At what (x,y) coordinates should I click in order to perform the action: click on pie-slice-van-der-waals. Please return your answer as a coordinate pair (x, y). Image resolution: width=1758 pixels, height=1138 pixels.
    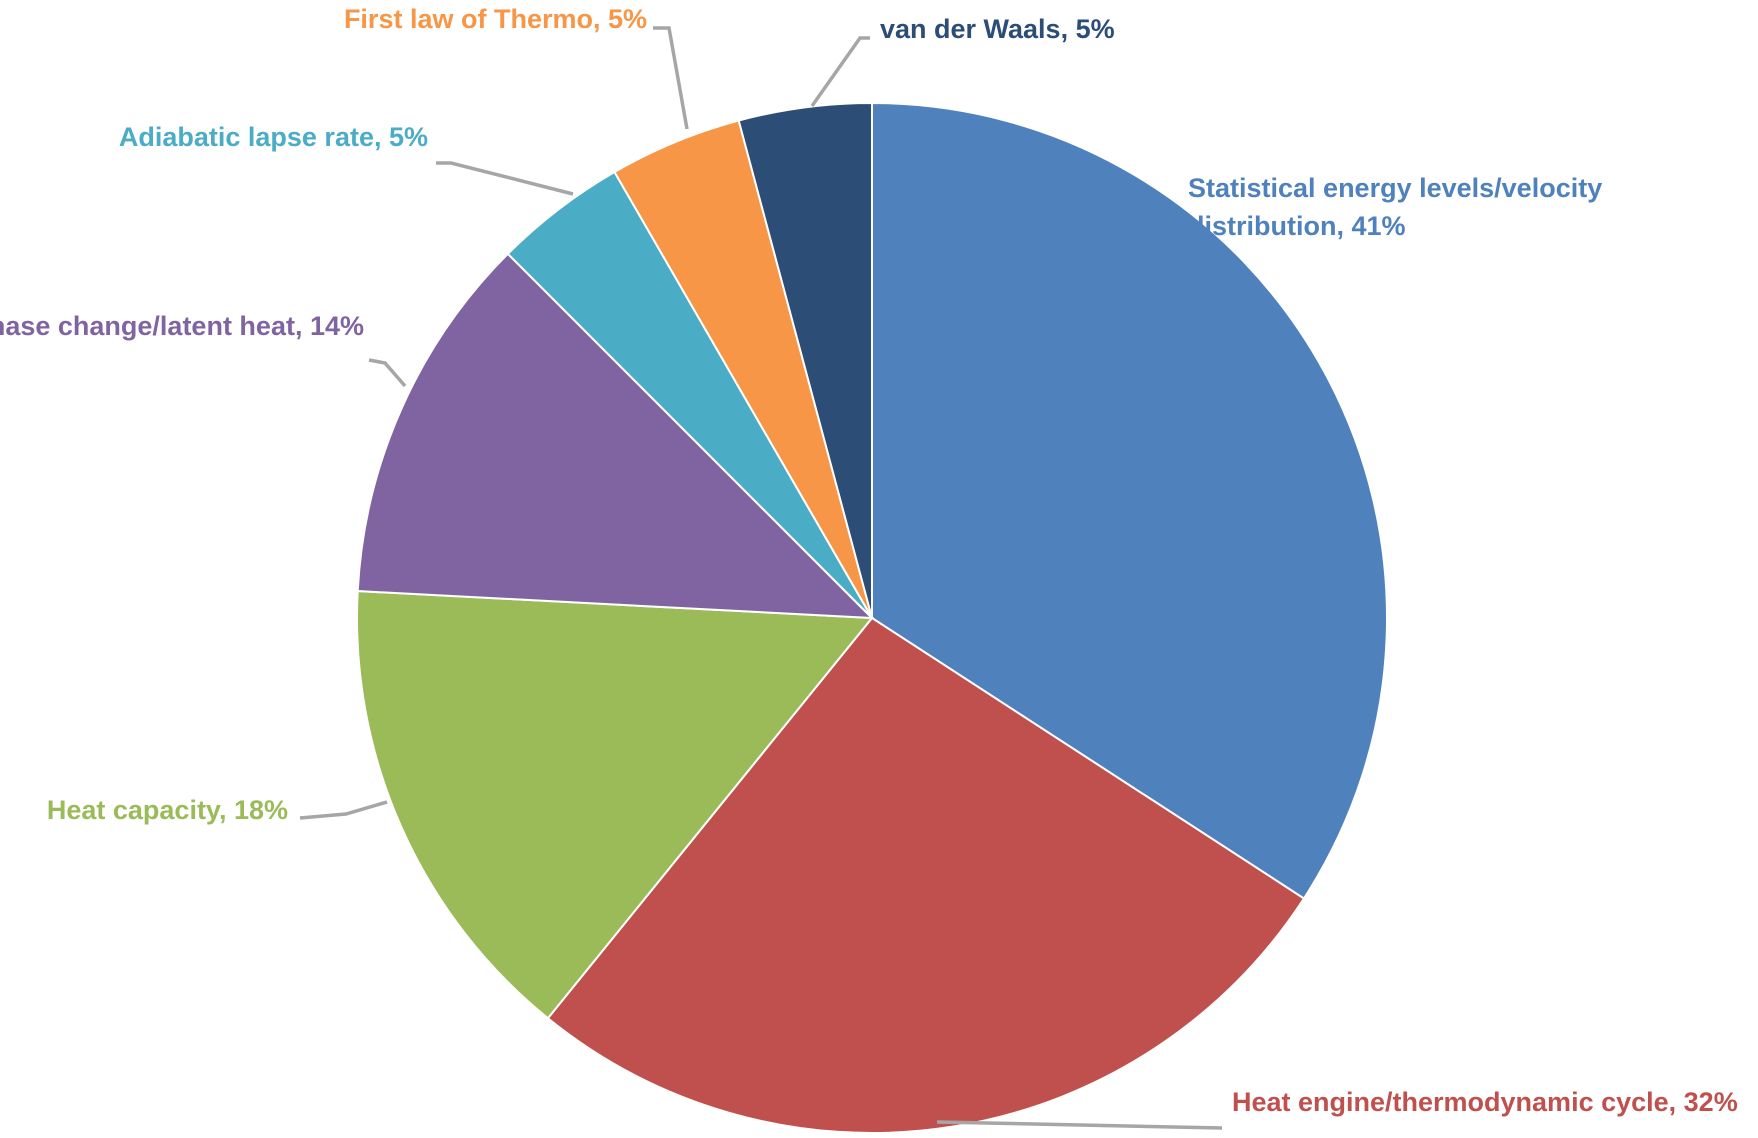
    Looking at the image, I should click on (805, 360).